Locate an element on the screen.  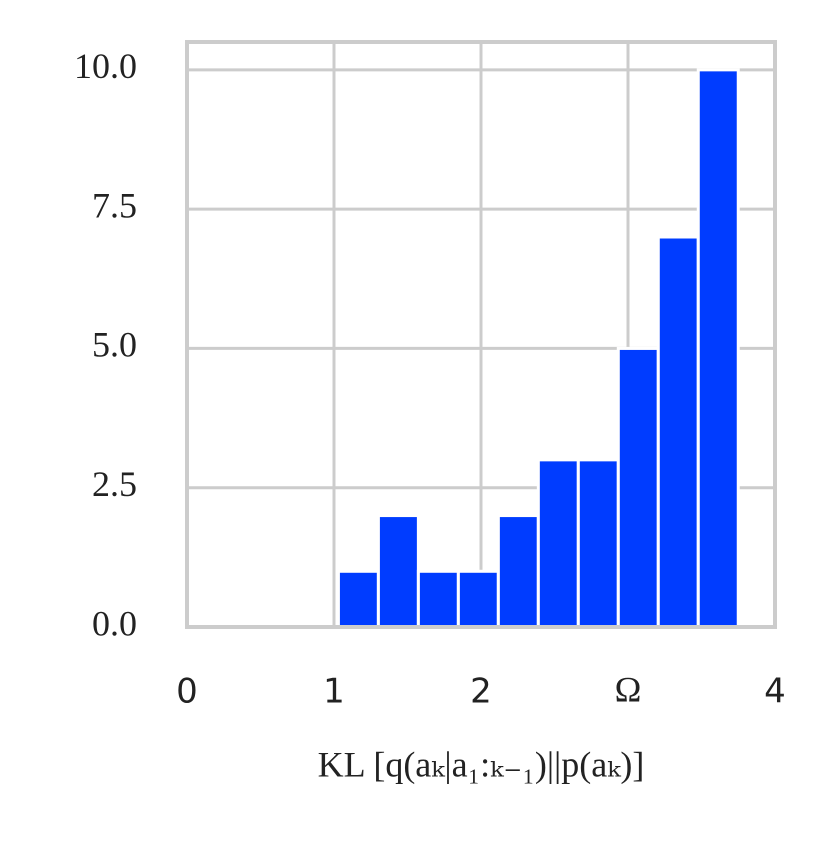
x-tick-label: 2 is located at coordinates (481, 692).